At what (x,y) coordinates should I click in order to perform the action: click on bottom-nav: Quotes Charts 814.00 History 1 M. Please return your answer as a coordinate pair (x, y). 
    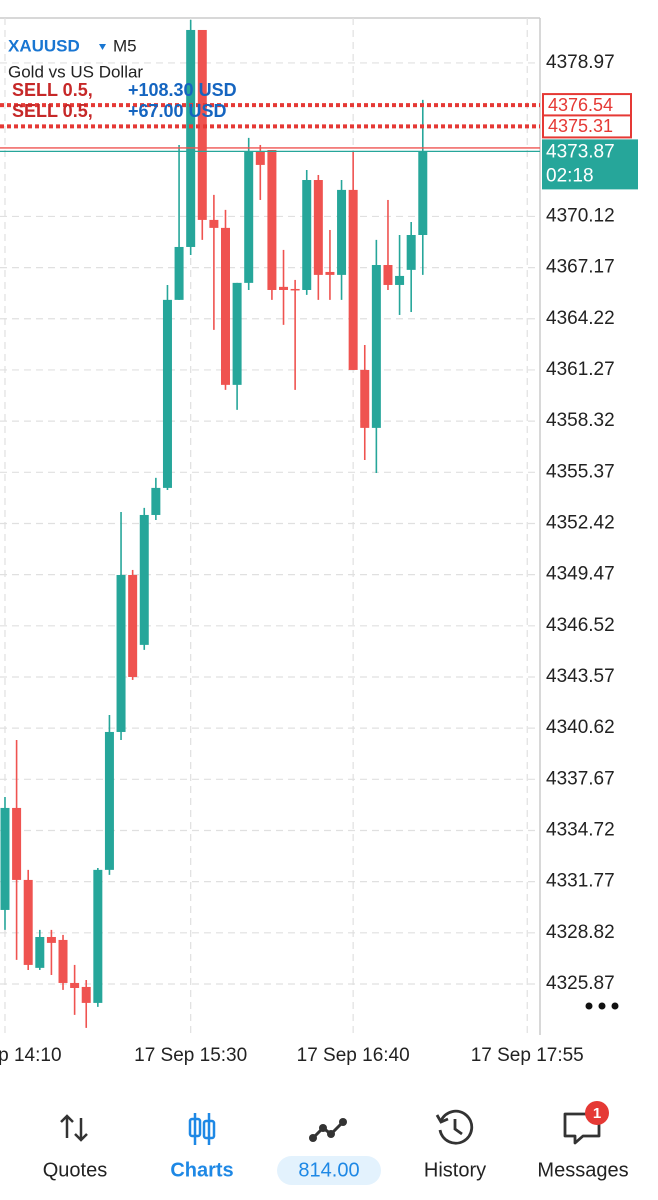
    Looking at the image, I should click on (336, 1143).